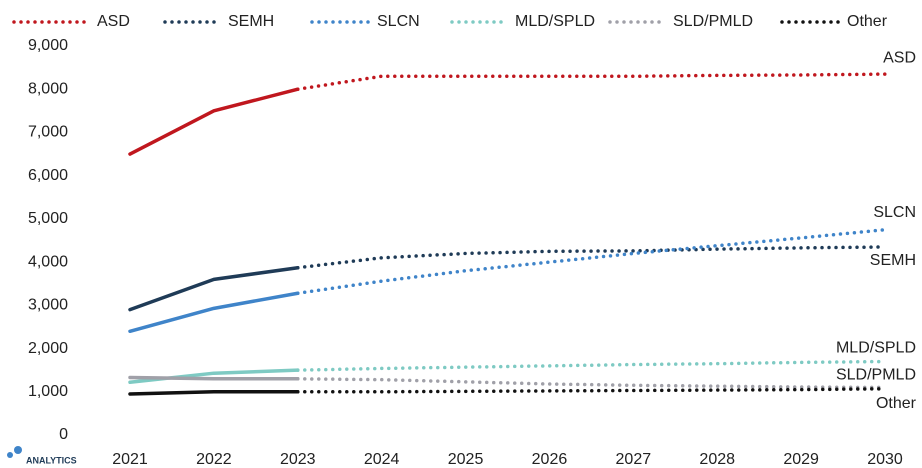 This screenshot has height=468, width=922. Describe the element at coordinates (867, 21) in the screenshot. I see `legend-label: Other` at that location.